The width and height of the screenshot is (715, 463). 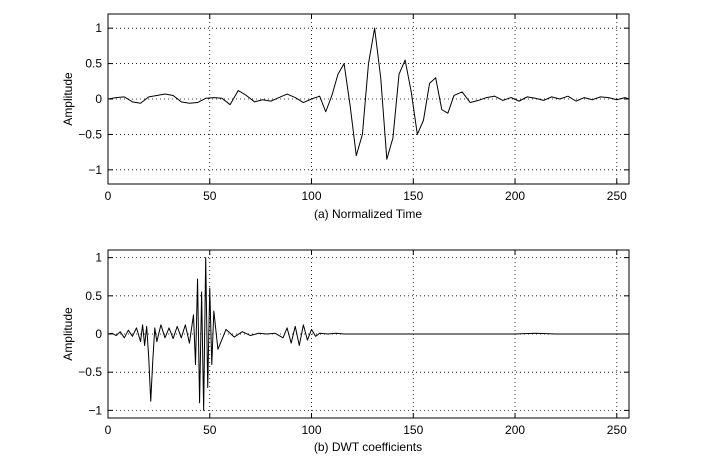 I want to click on x-axis-label: (b) DWT coefficients, so click(x=368, y=447).